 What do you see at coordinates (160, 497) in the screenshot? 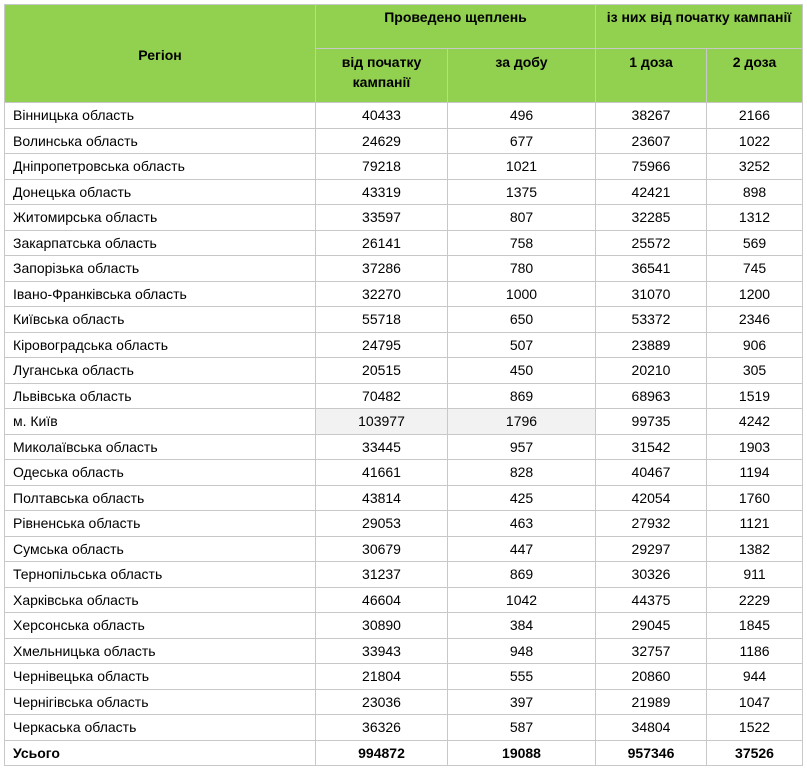
I see `region-cell: Полтавська область` at bounding box center [160, 497].